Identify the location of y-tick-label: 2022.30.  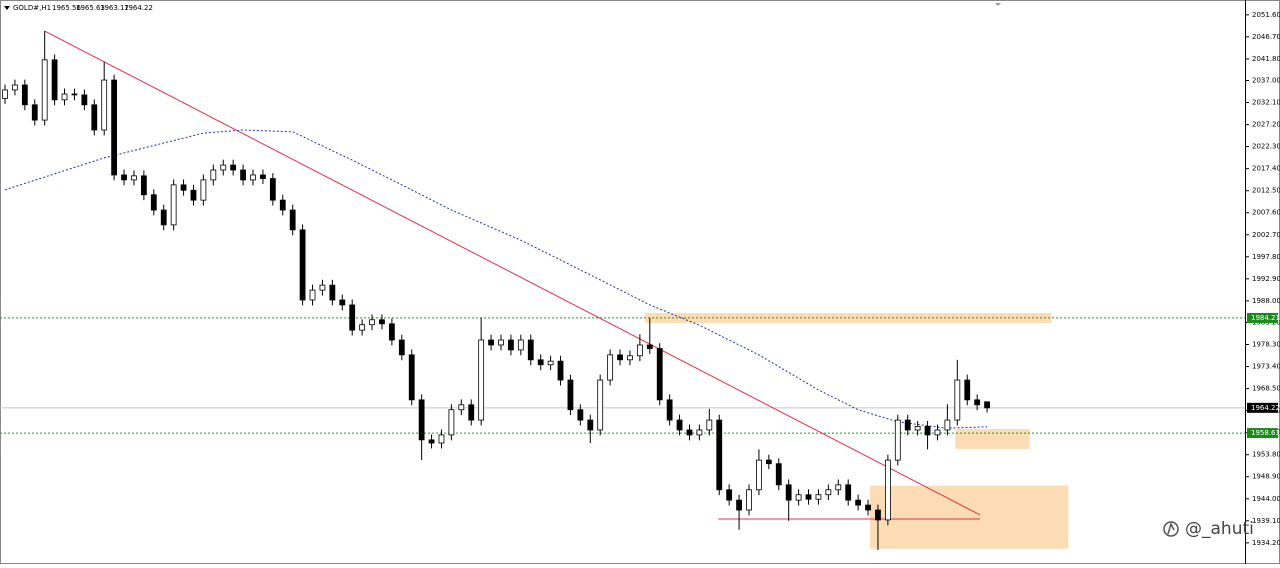
(1266, 147).